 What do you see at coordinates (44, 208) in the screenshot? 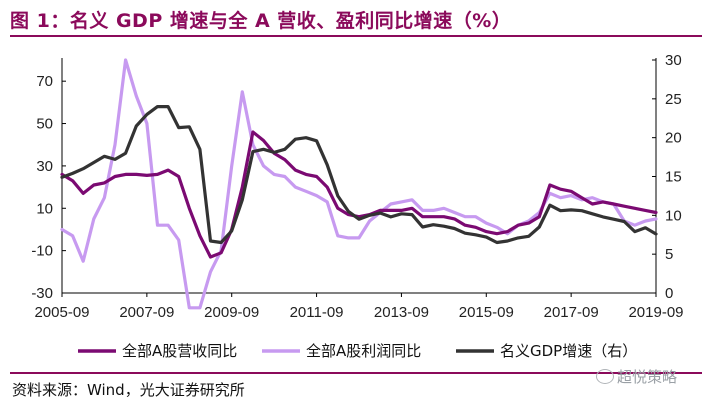
I see `left-tick-label: 10` at bounding box center [44, 208].